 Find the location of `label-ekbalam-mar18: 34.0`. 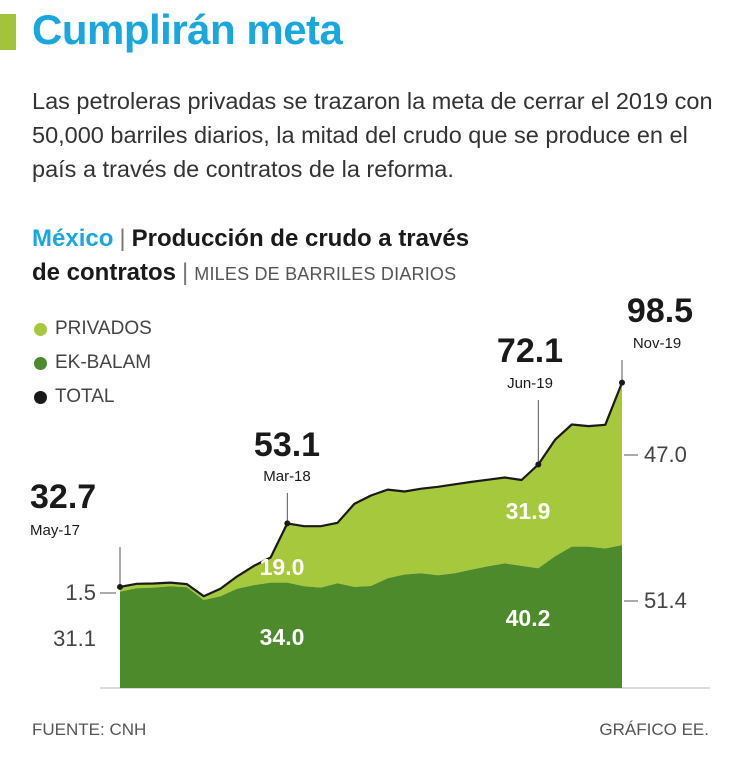

label-ekbalam-mar18: 34.0 is located at coordinates (282, 637).